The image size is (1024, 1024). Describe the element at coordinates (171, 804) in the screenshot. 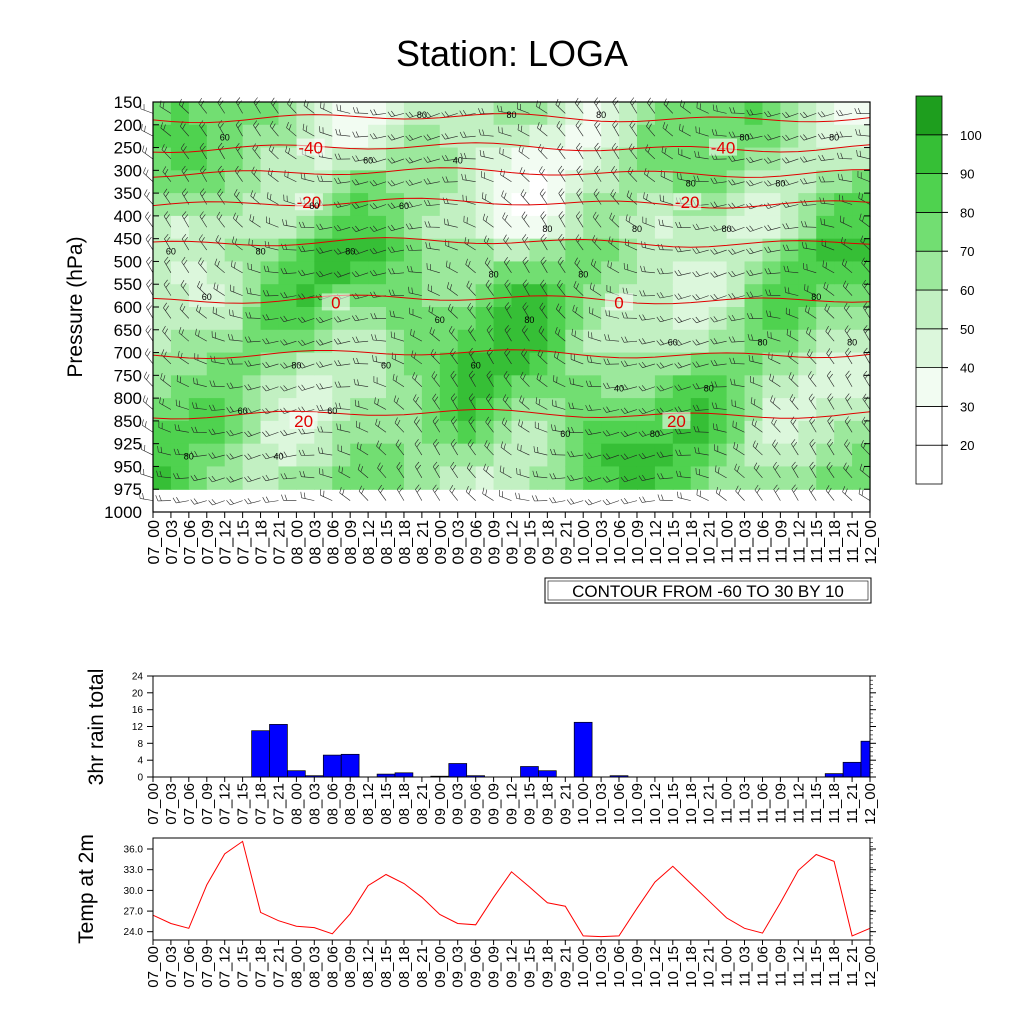

I see `time-tick-label: 07_03` at that location.